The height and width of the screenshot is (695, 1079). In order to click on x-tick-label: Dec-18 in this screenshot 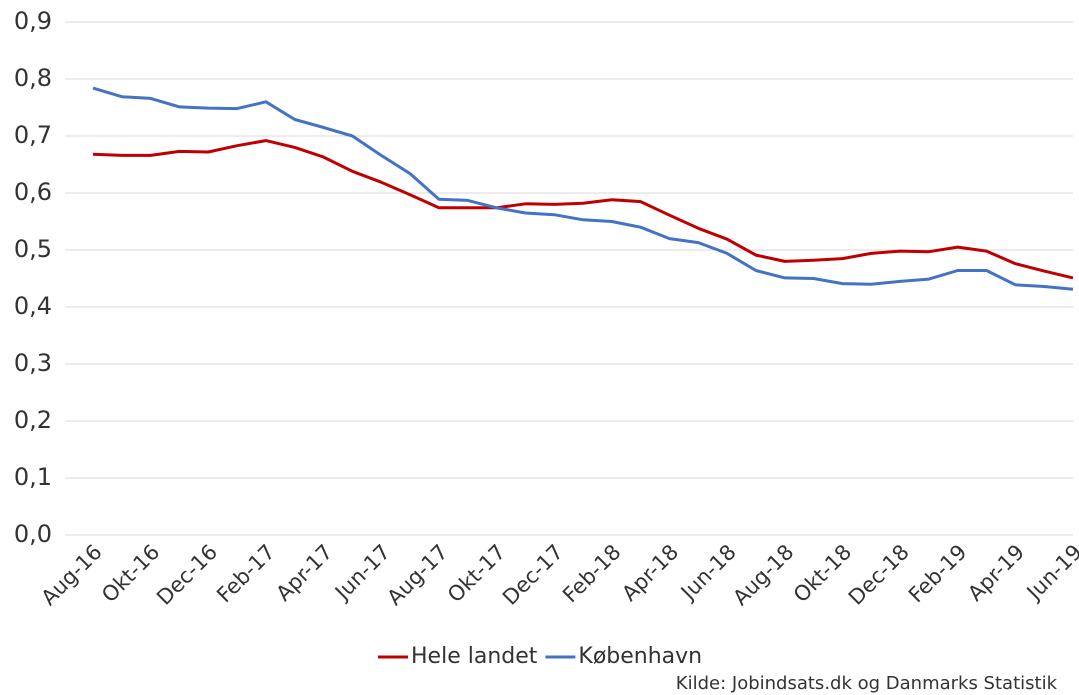, I will do `click(879, 575)`.